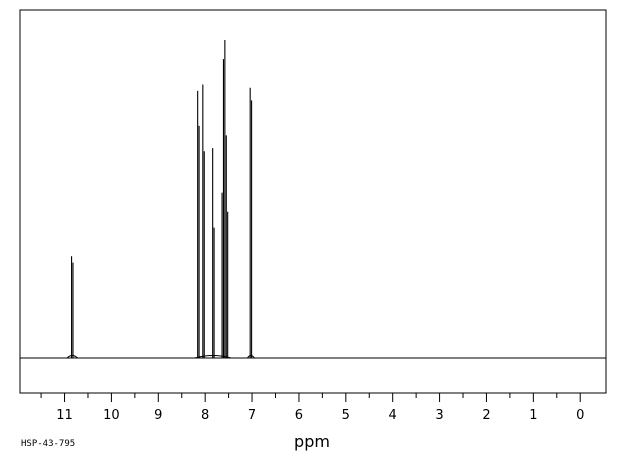 The width and height of the screenshot is (620, 455). I want to click on tick-label: 9, so click(158, 415).